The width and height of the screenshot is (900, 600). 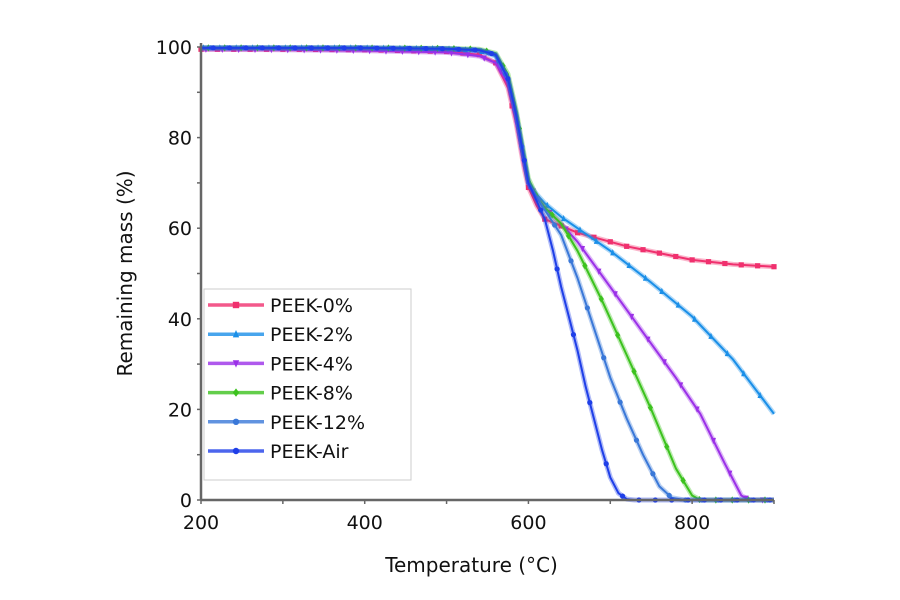 I want to click on legend-item: PEEK-8%, so click(x=280, y=394).